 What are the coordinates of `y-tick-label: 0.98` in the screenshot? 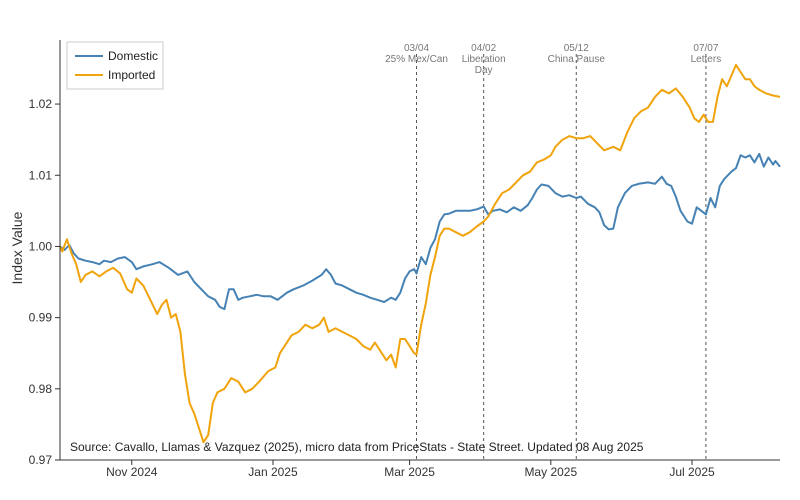 It's located at (41, 389).